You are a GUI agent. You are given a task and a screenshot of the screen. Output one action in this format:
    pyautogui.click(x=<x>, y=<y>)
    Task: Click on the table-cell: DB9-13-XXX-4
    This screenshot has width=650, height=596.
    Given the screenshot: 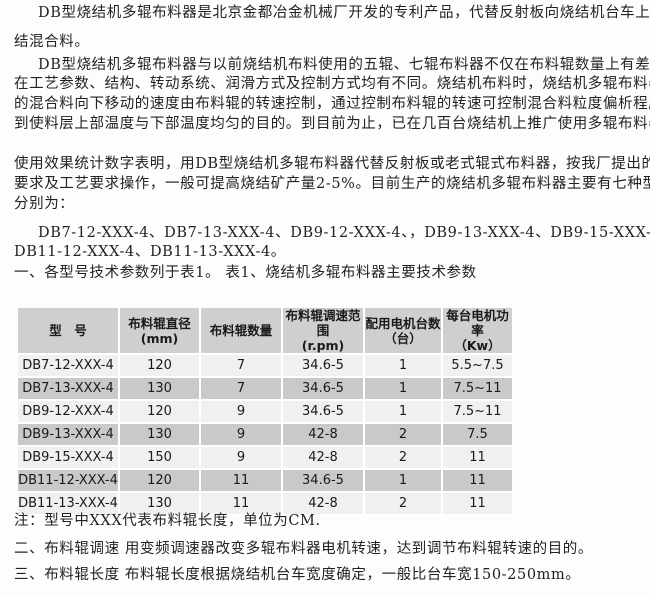 What is the action you would take?
    pyautogui.click(x=69, y=434)
    